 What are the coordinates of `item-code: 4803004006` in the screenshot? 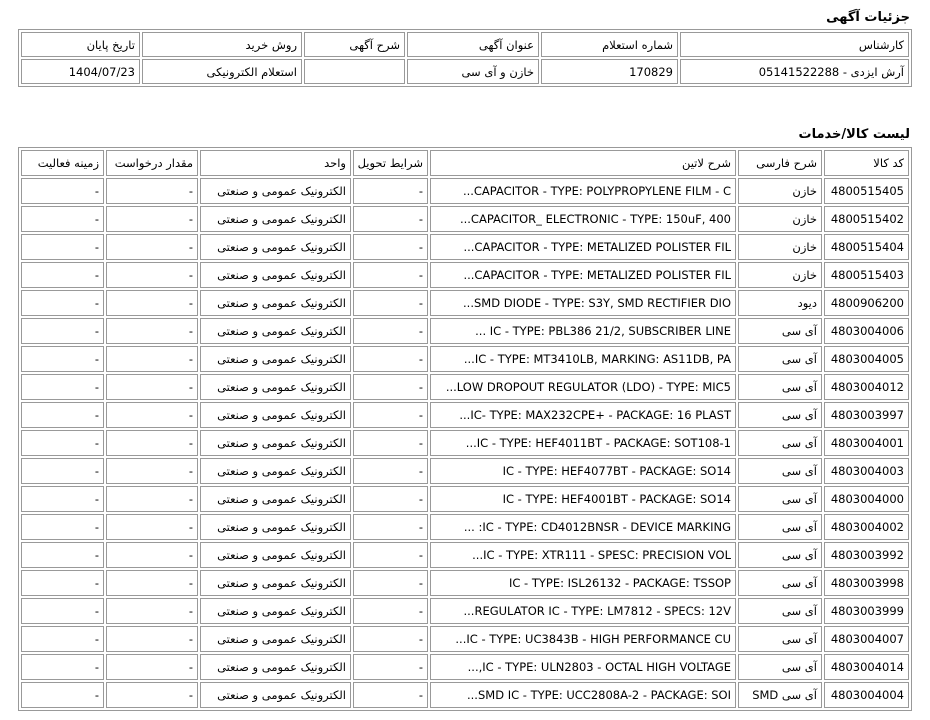 It's located at (866, 331).